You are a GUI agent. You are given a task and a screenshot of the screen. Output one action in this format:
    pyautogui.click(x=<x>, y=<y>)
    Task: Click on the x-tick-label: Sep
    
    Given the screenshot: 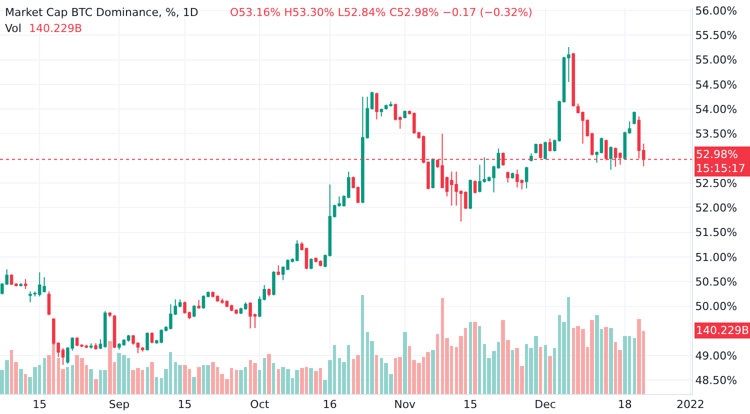 What is the action you would take?
    pyautogui.click(x=119, y=405)
    